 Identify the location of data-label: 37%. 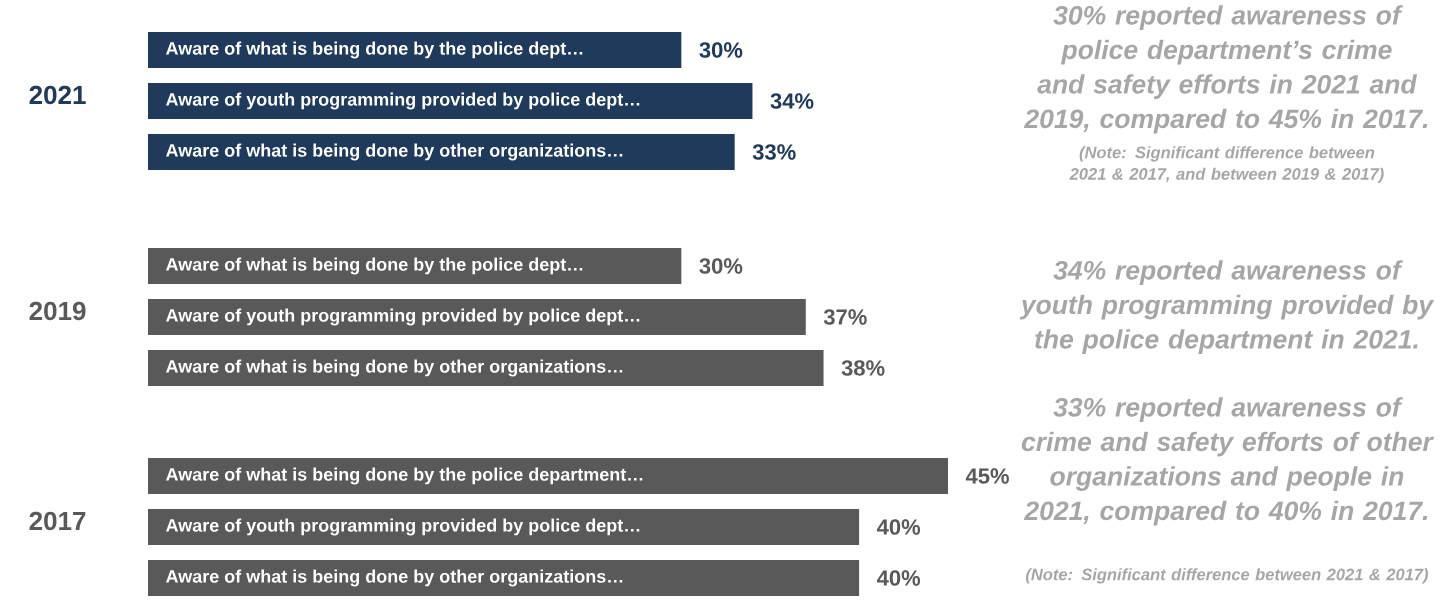
(845, 317).